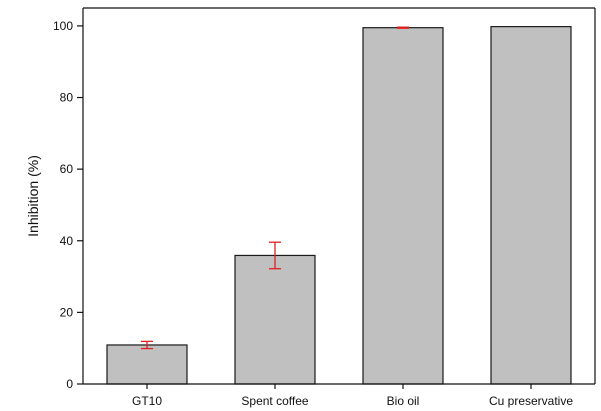 This screenshot has height=411, width=601. What do you see at coordinates (67, 241) in the screenshot?
I see `y-tick-label: 40` at bounding box center [67, 241].